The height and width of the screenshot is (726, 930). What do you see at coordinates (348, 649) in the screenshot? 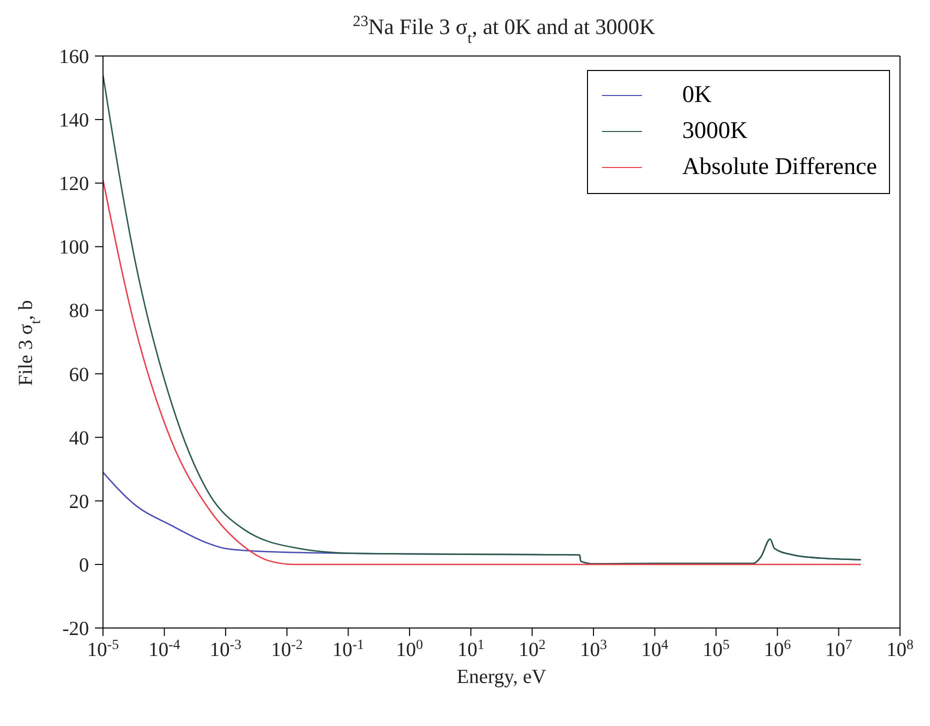
I see `x-tick-label: 10$^{-1}$` at bounding box center [348, 649].